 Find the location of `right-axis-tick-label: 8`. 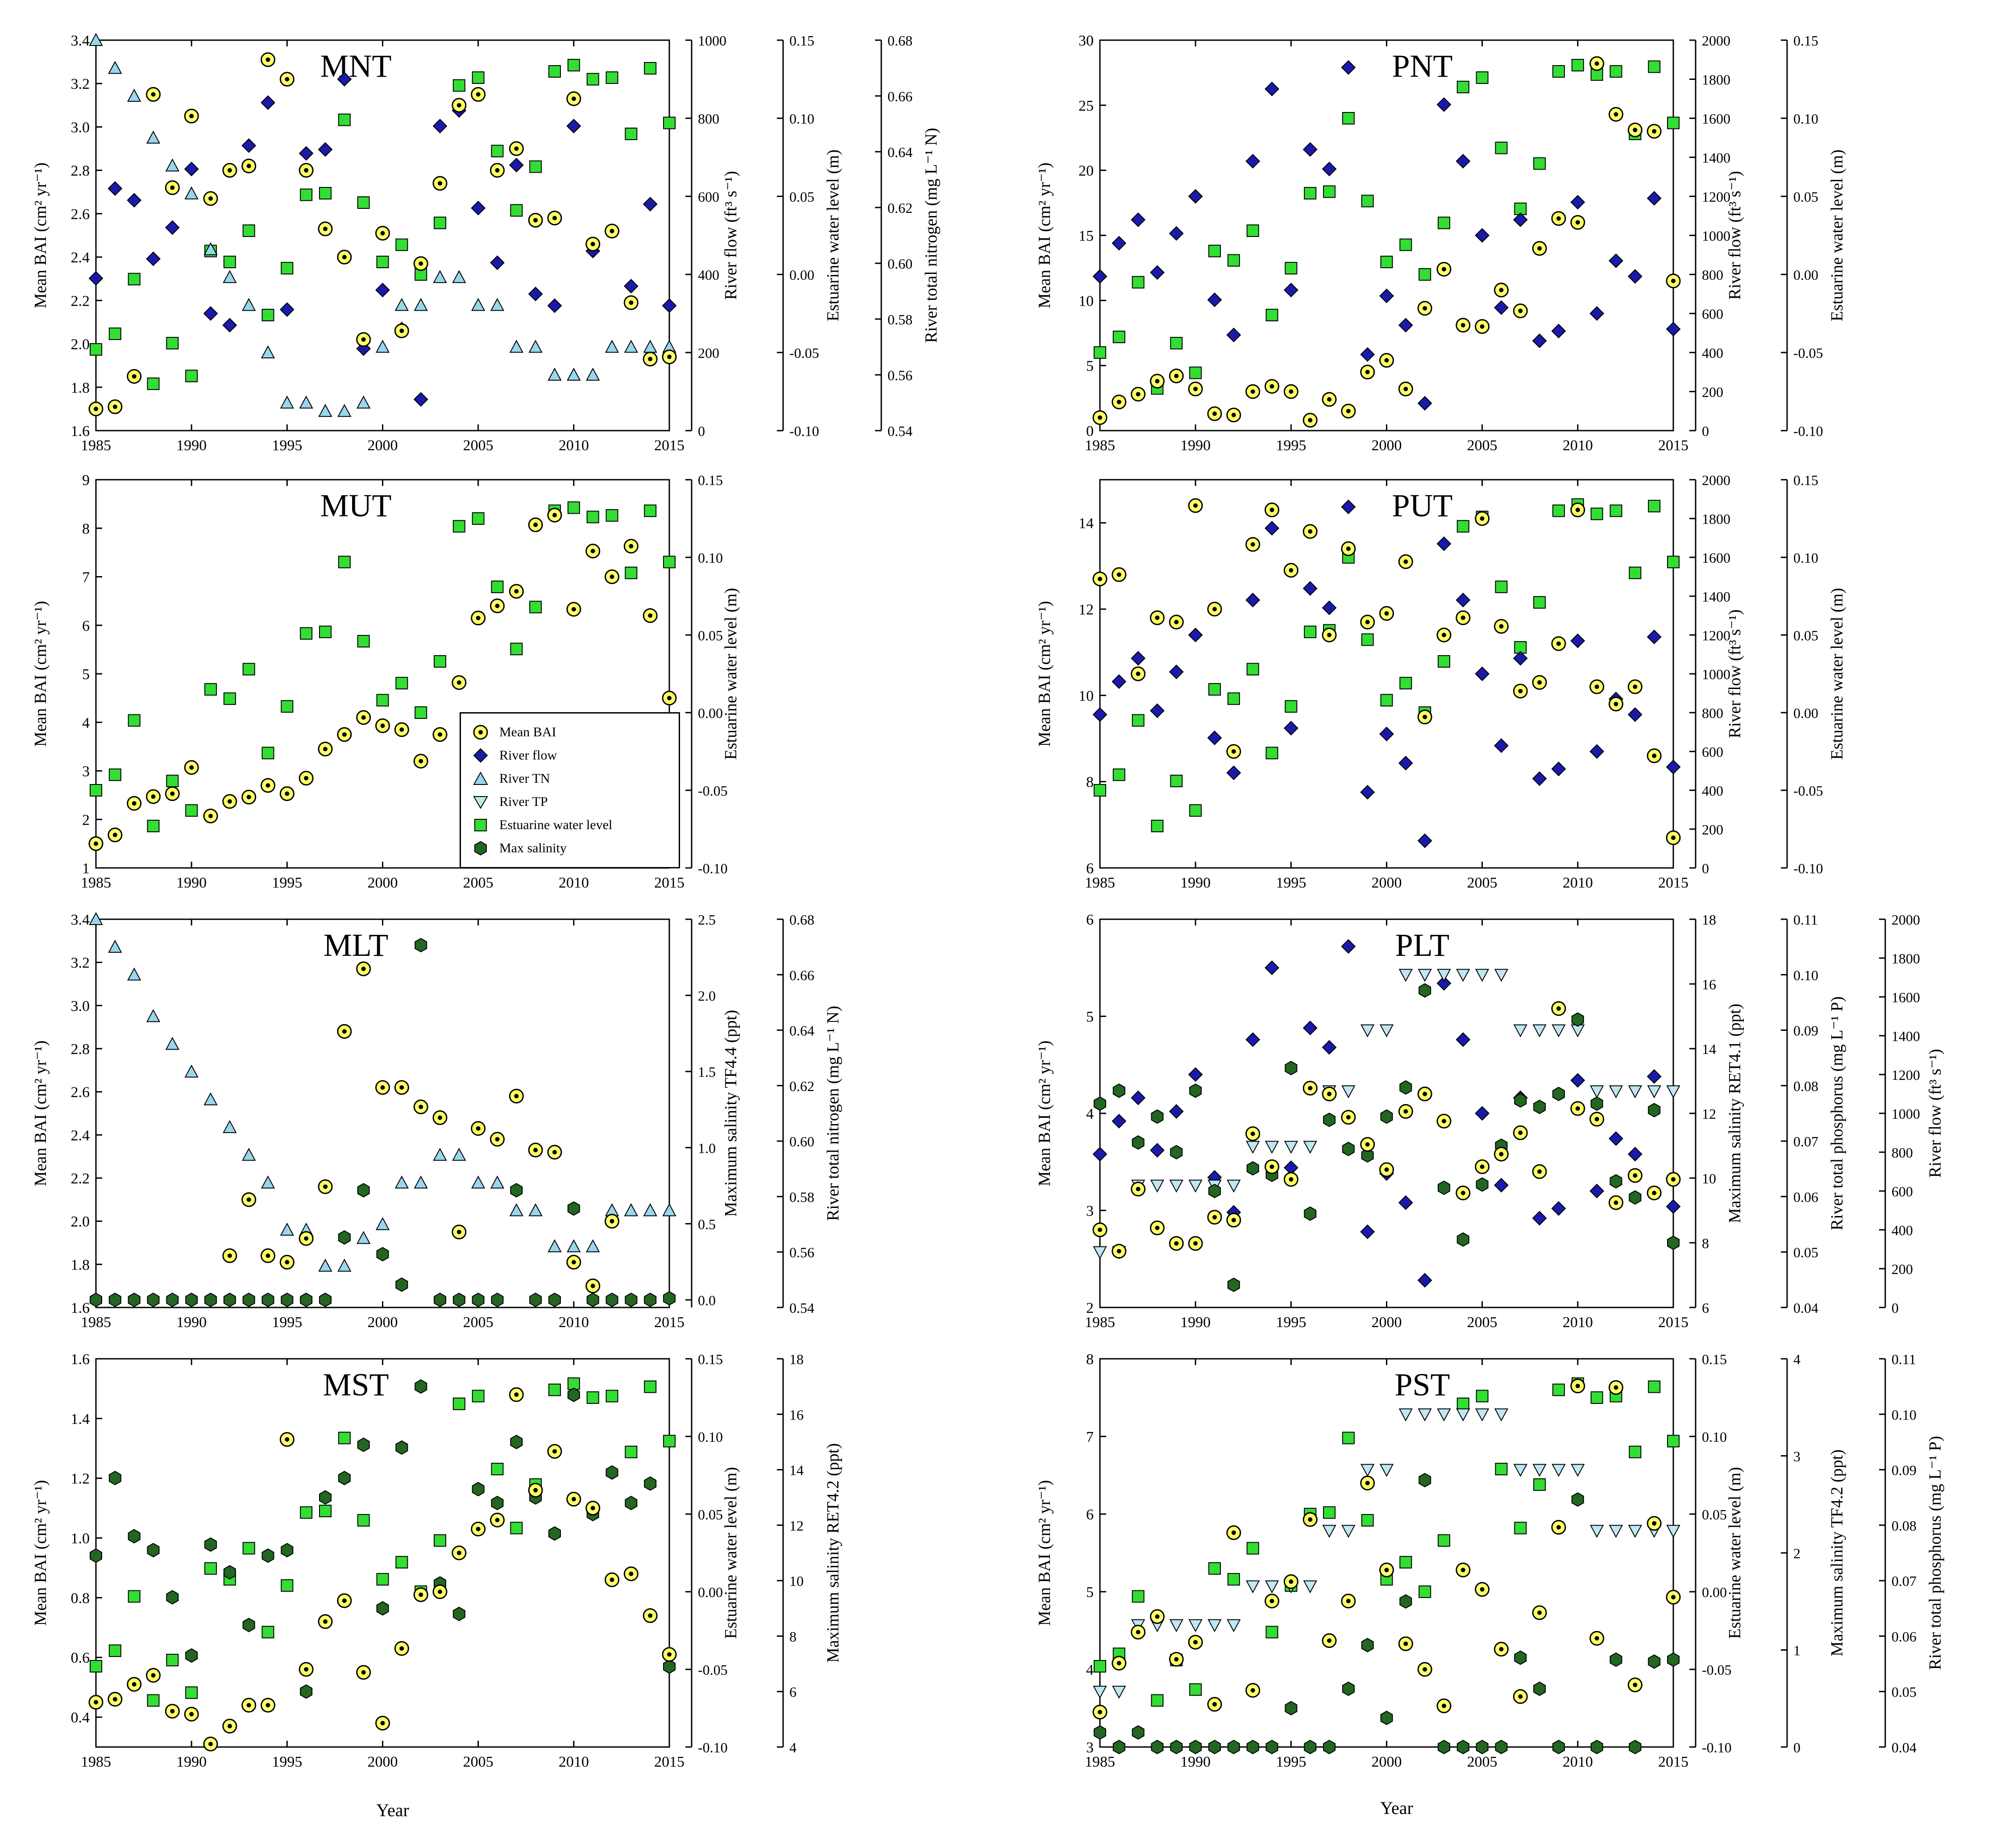

right-axis-tick-label: 8 is located at coordinates (1705, 1243).